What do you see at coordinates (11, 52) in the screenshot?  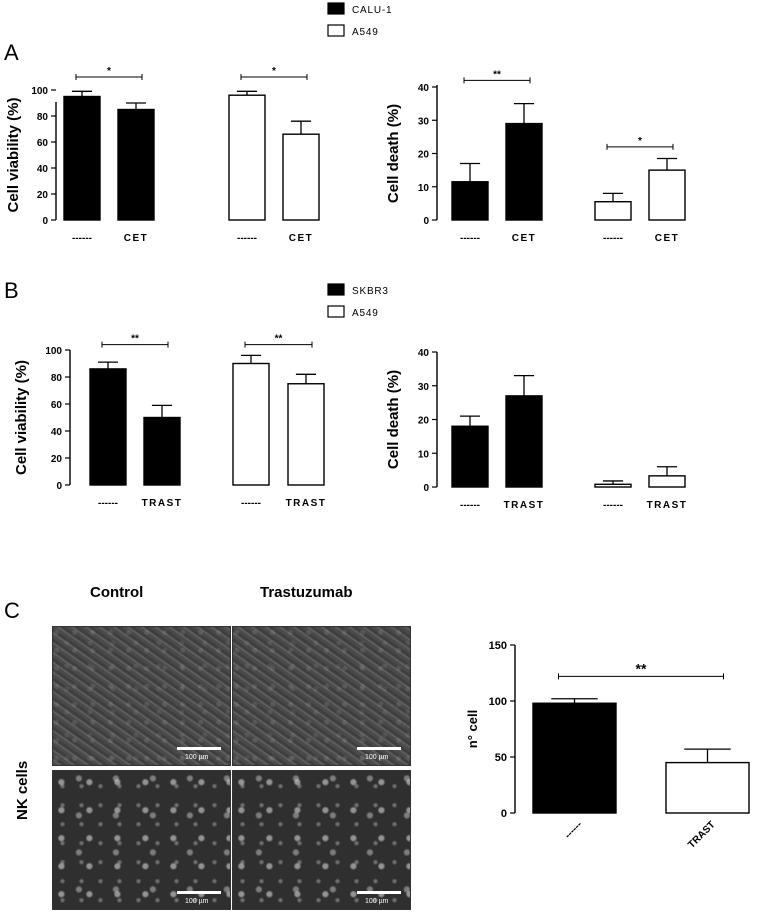 I see `panel-label-a: A` at bounding box center [11, 52].